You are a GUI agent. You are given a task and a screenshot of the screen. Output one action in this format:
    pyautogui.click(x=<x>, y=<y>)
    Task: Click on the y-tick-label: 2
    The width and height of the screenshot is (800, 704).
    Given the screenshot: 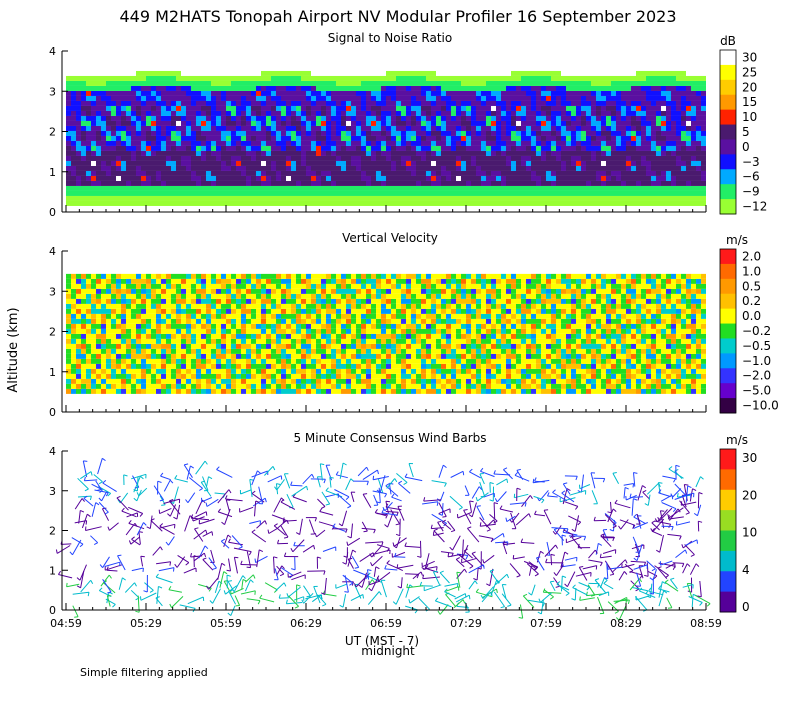 What is the action you would take?
    pyautogui.click(x=52, y=132)
    